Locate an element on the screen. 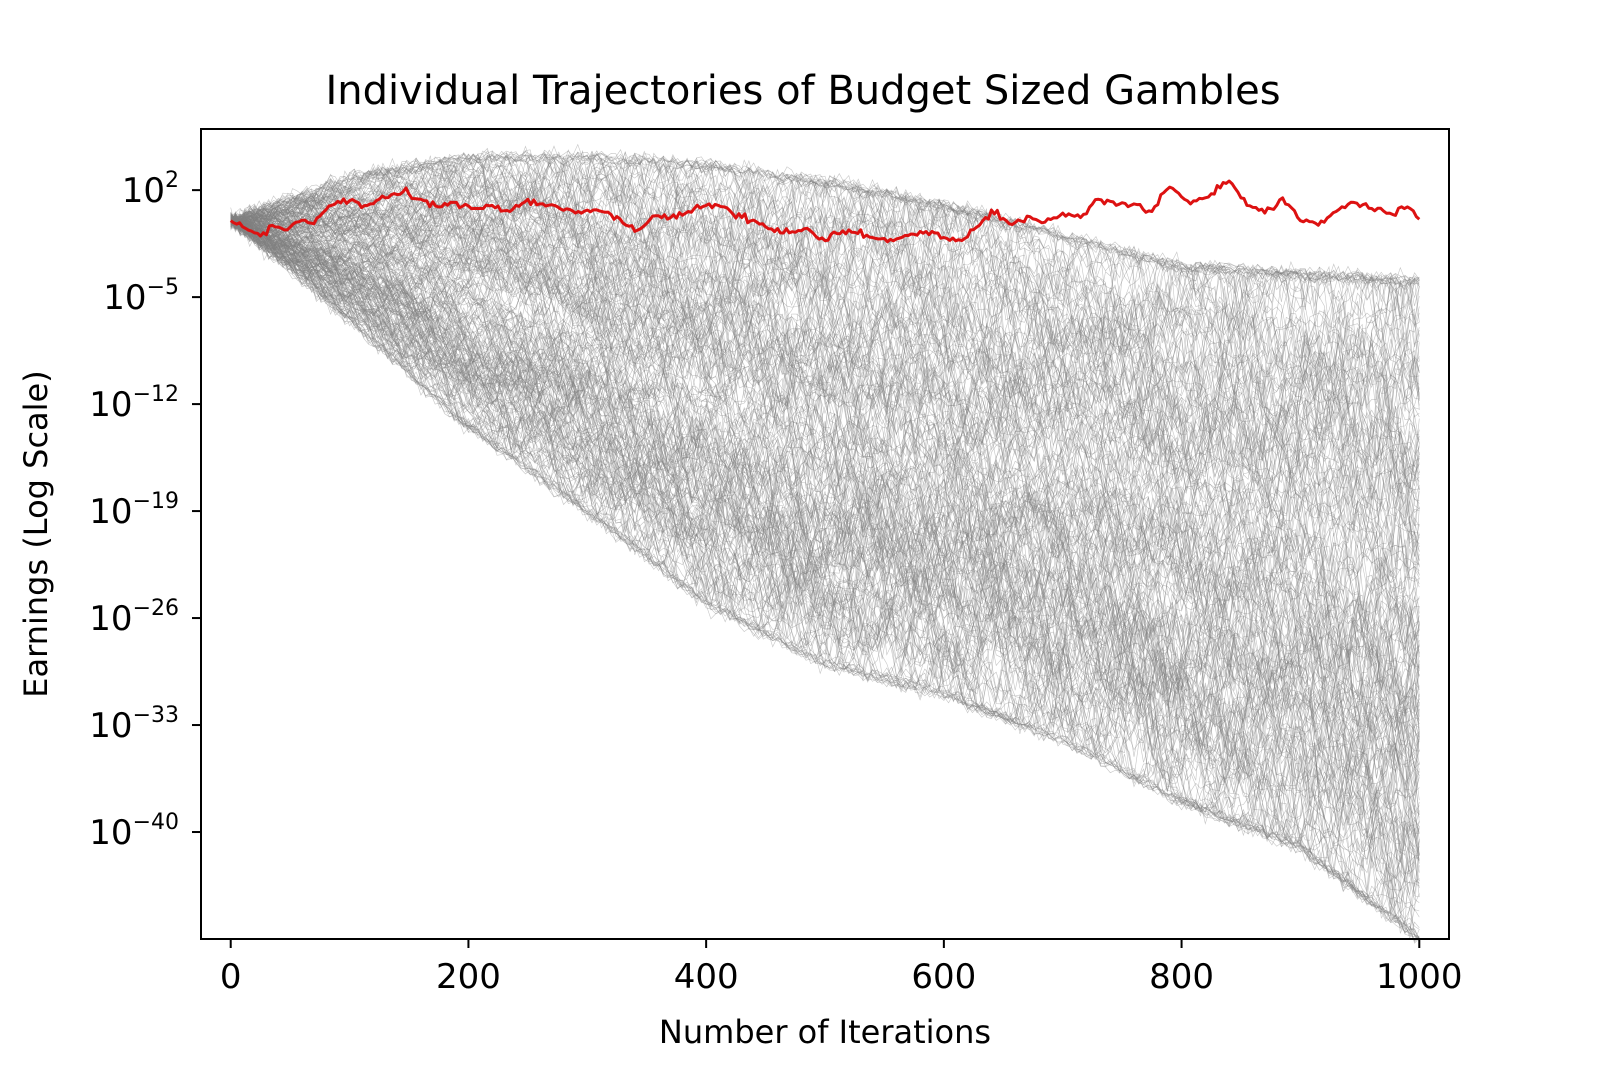 The width and height of the screenshot is (1600, 1067). y-tick-exponent: −33 is located at coordinates (156, 715).